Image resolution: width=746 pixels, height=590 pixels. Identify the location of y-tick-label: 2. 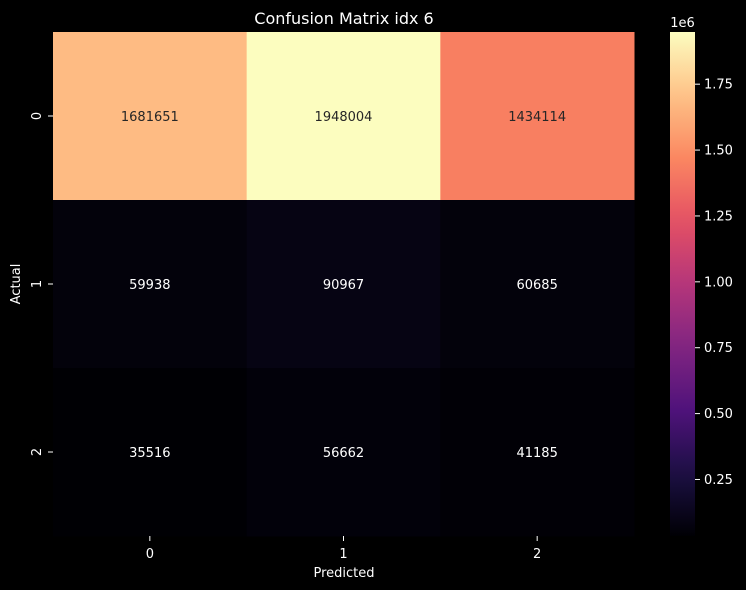
(37, 452).